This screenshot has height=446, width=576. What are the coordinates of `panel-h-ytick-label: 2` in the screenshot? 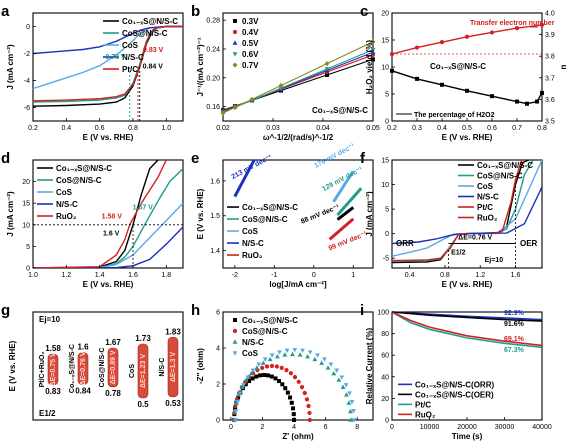 It's located at (218, 385).